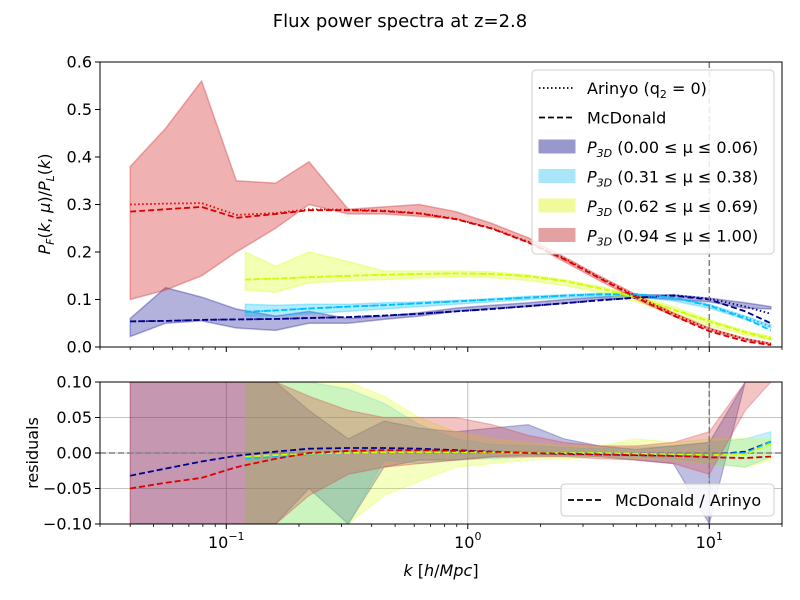 The image size is (800, 600). What do you see at coordinates (672, 238) in the screenshot?
I see `legend-label-5: P3D (0.94 ≤ μ ≤ 1.00)` at bounding box center [672, 238].